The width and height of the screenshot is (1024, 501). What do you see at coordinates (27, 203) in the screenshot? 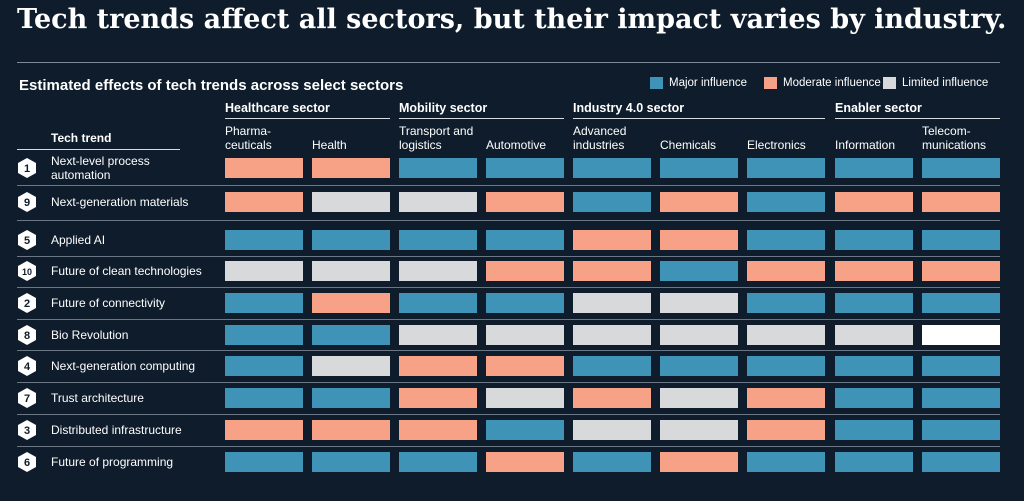
I see `rank-number: 9` at bounding box center [27, 203].